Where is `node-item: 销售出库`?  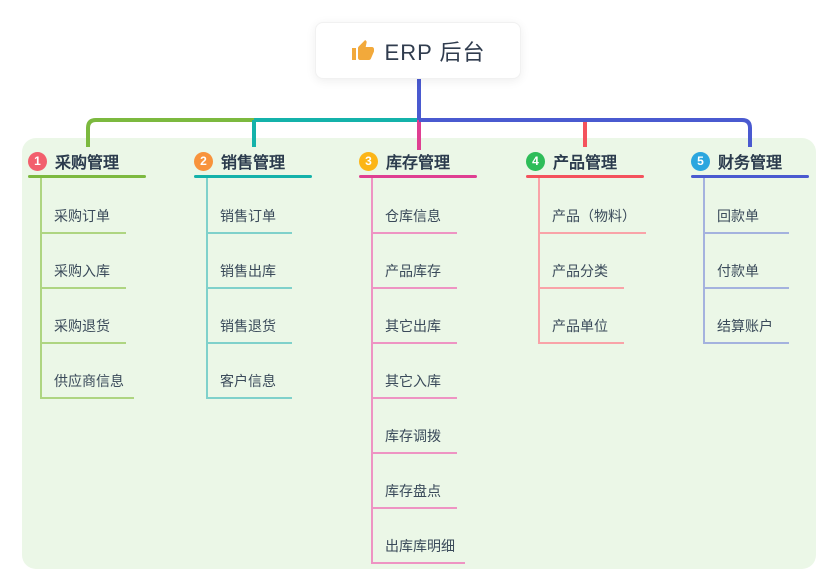 node-item: 销售出库 is located at coordinates (249, 275).